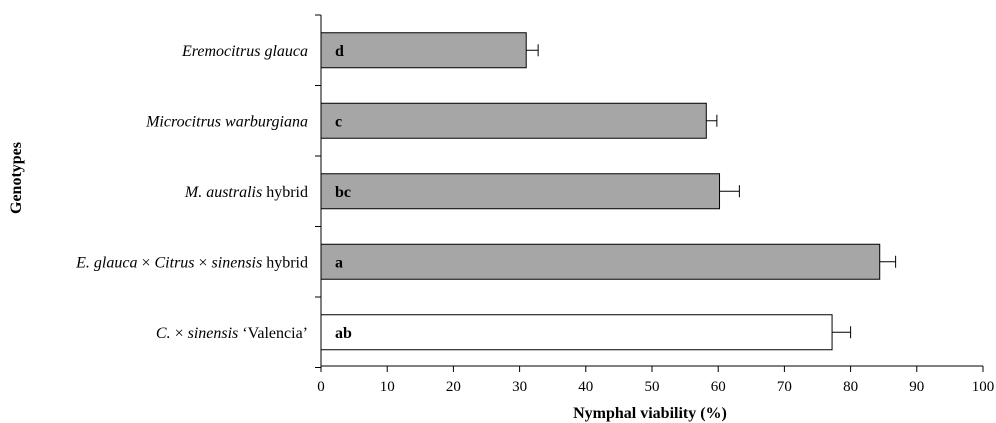 This screenshot has width=996, height=423. Describe the element at coordinates (718, 387) in the screenshot. I see `x-tick-label-6: 60` at that location.